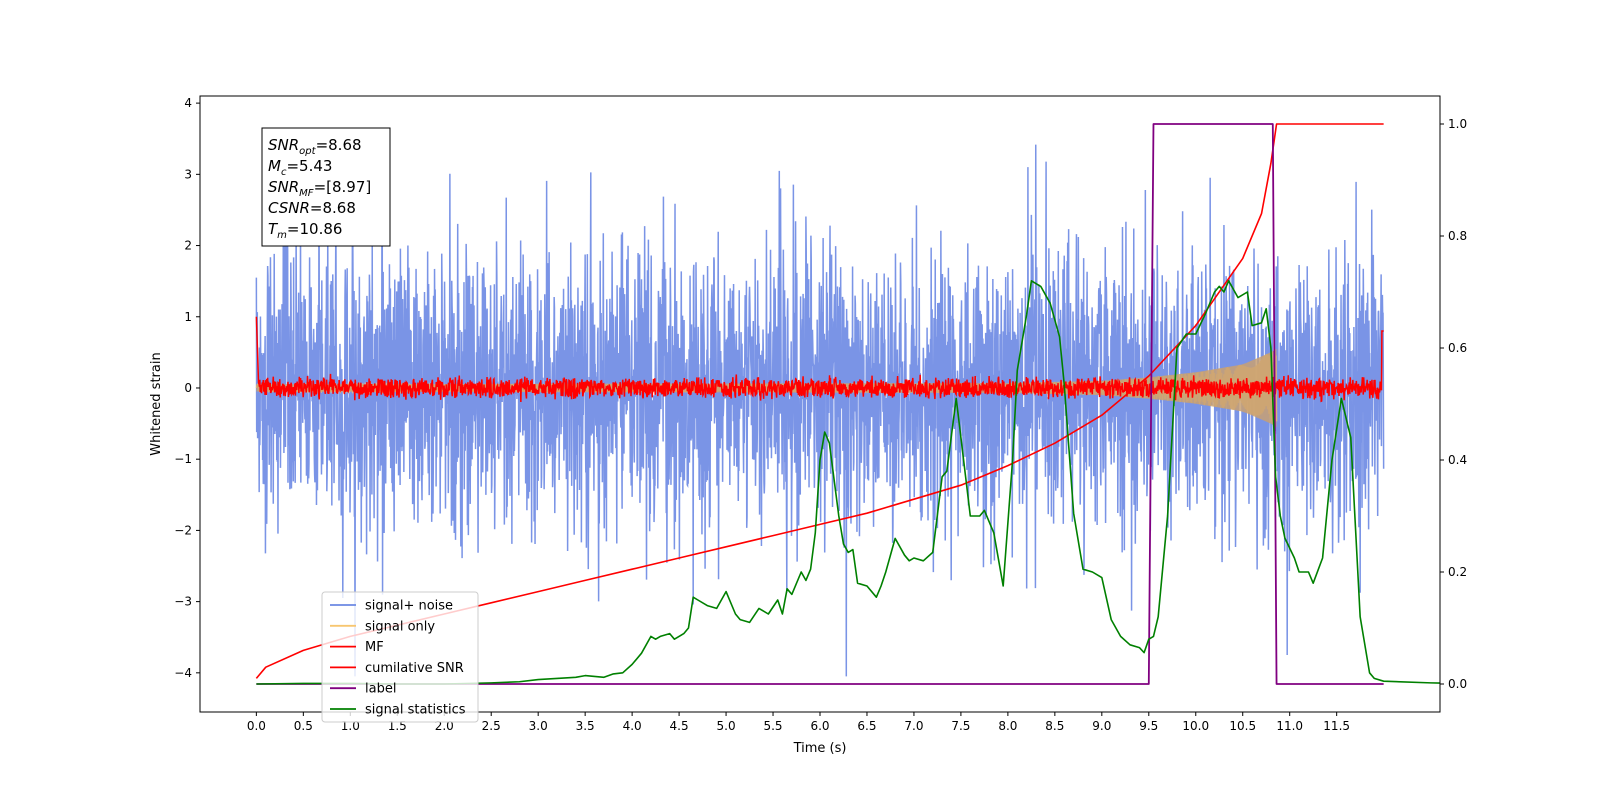  Describe the element at coordinates (1195, 726) in the screenshot. I see `x-tick-label: 10.0` at that location.